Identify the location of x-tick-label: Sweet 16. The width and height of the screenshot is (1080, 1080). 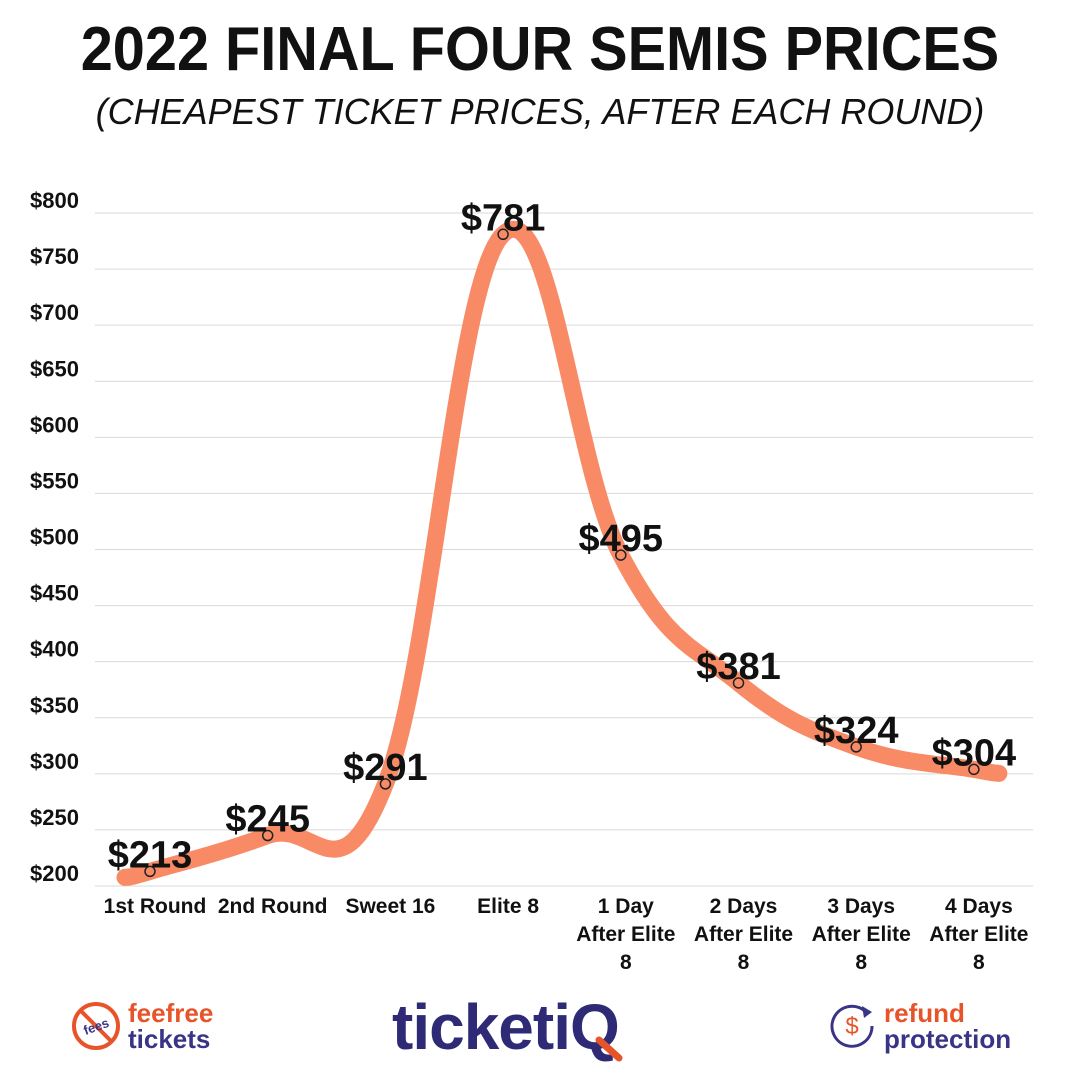
(390, 906).